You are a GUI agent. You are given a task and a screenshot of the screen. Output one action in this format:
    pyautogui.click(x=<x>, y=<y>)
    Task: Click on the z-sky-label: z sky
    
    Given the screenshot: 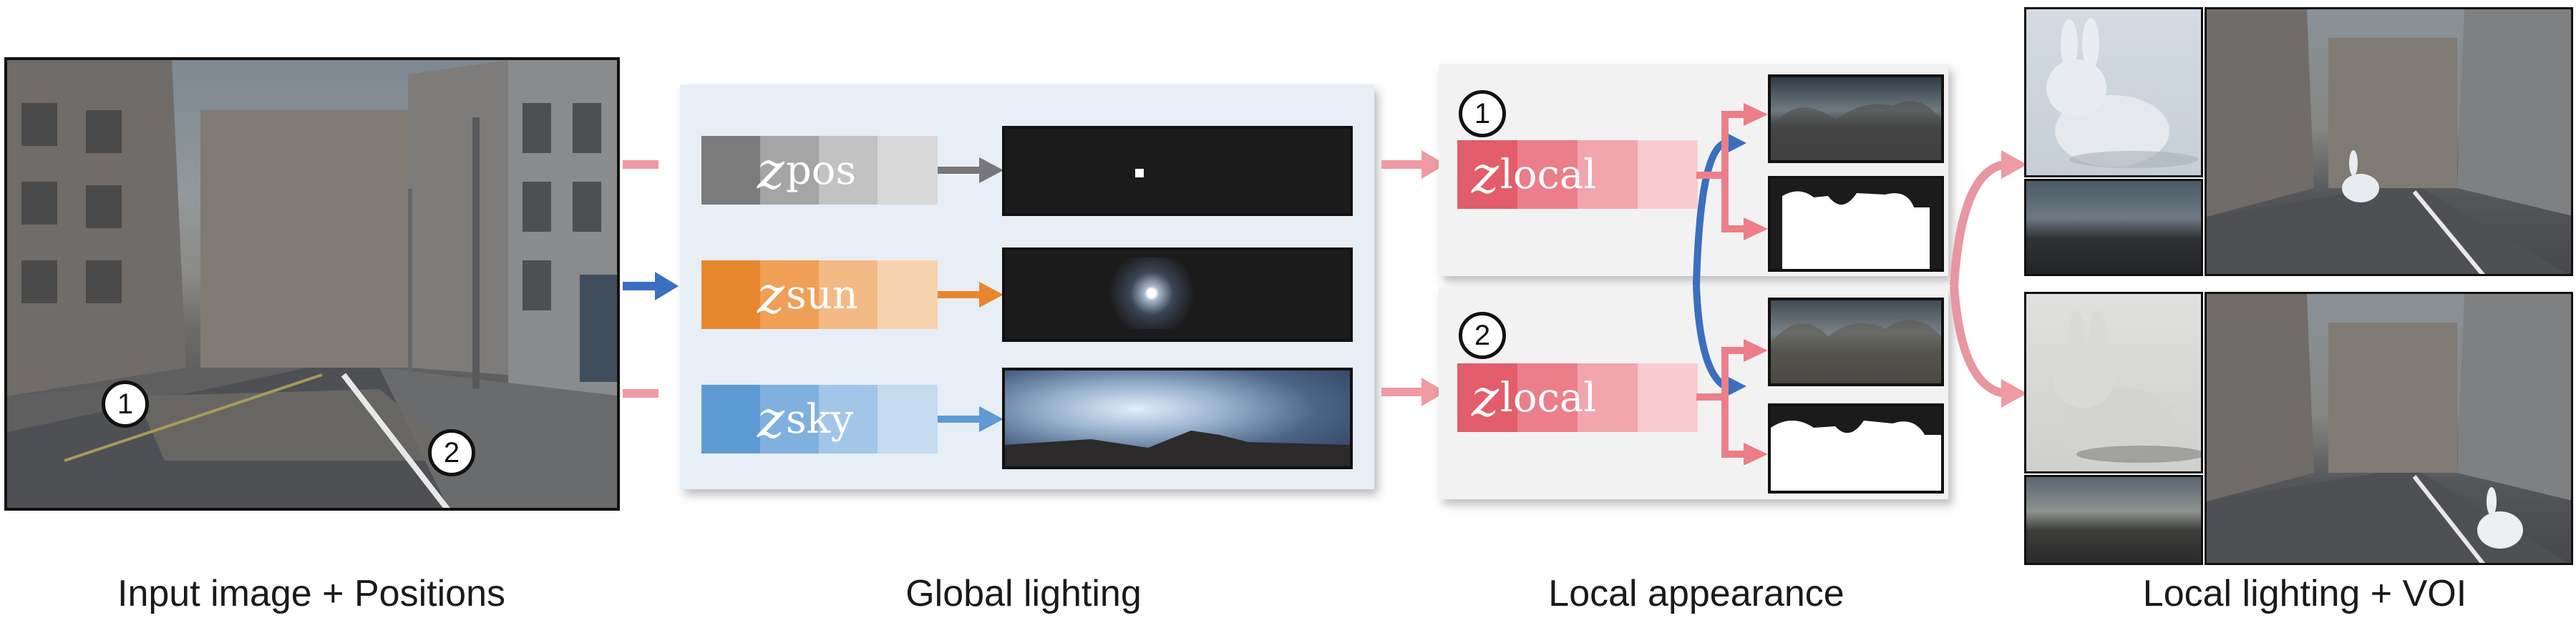 What is the action you would take?
    pyautogui.click(x=805, y=419)
    